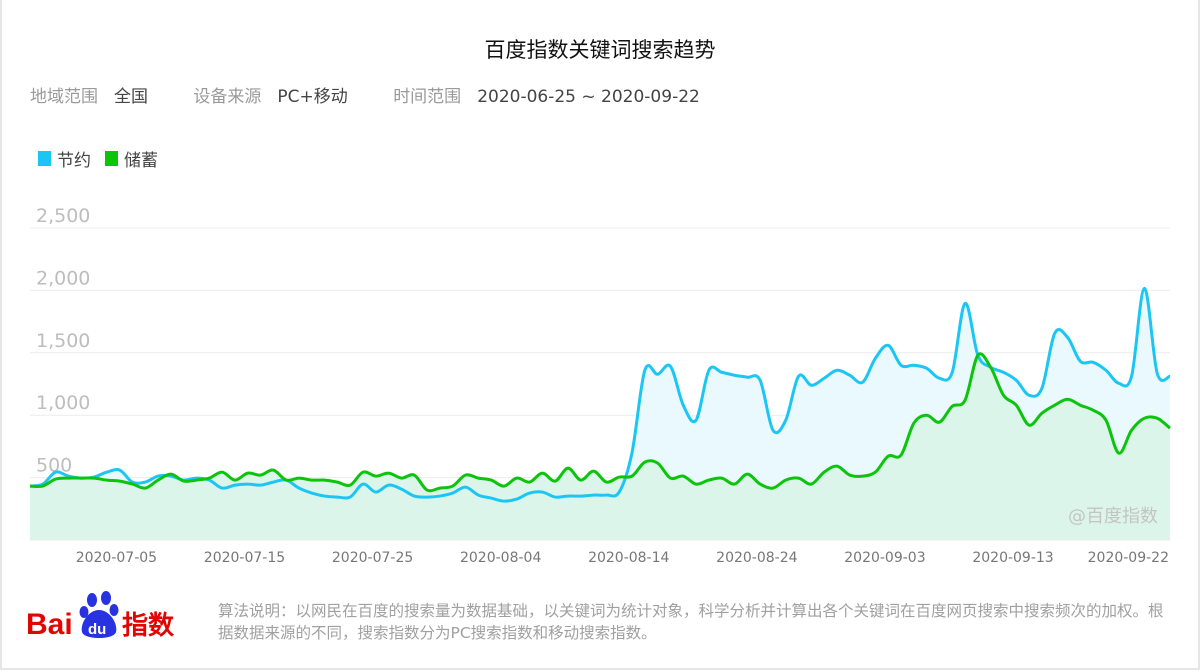 The width and height of the screenshot is (1200, 672). I want to click on x-tick-label: 2020-09-22, so click(1128, 558).